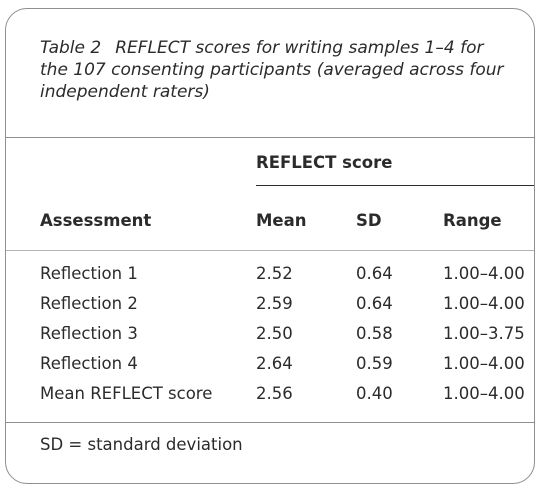 Image resolution: width=546 pixels, height=494 pixels. I want to click on cell-mean: 2.50, so click(274, 333).